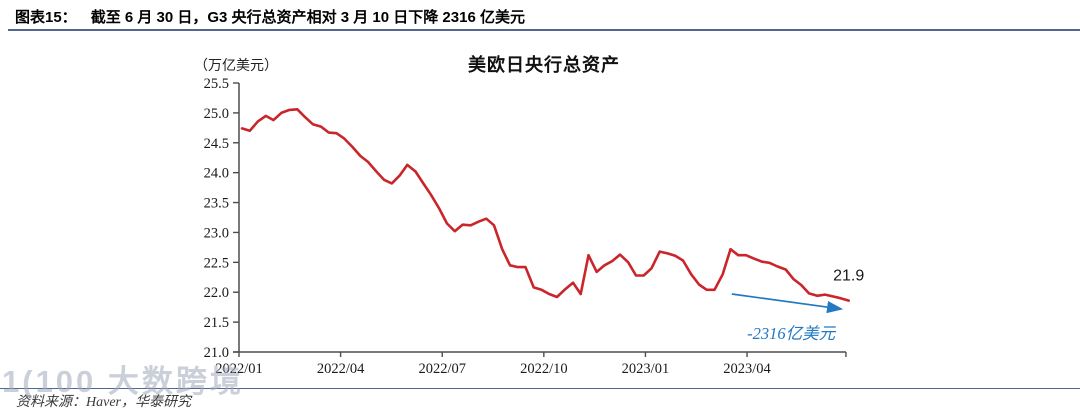  What do you see at coordinates (216, 353) in the screenshot?
I see `y-tick-label: 21.0` at bounding box center [216, 353].